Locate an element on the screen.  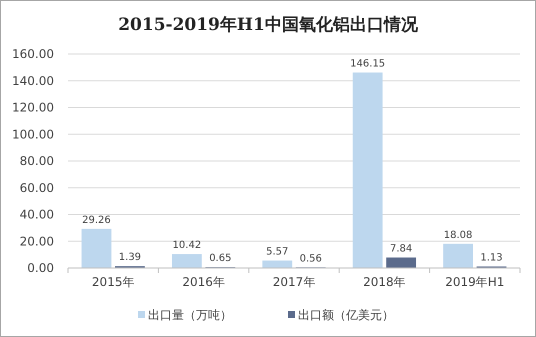
y-tick-label: 20.00 is located at coordinates (37, 241).